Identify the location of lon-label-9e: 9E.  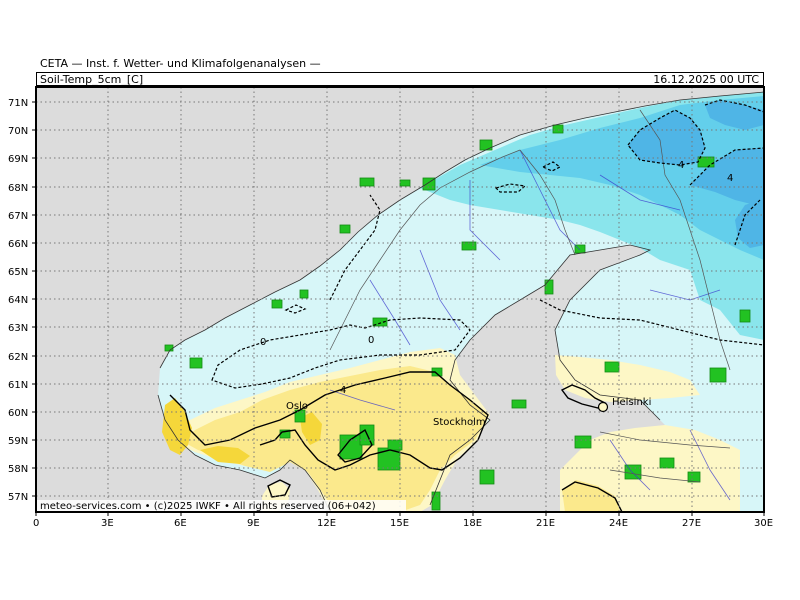
(253, 523).